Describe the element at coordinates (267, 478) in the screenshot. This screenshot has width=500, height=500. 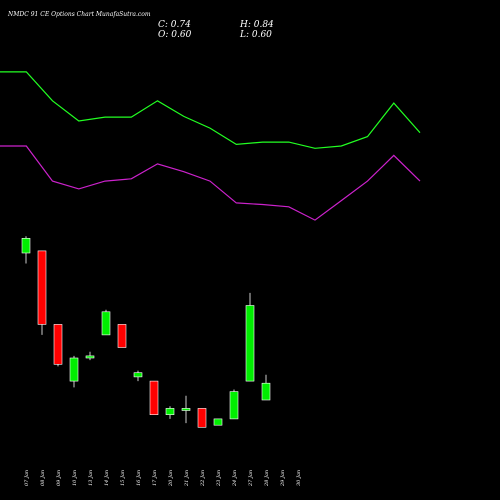
I see `x-tick-label: 28 Jan` at that location.